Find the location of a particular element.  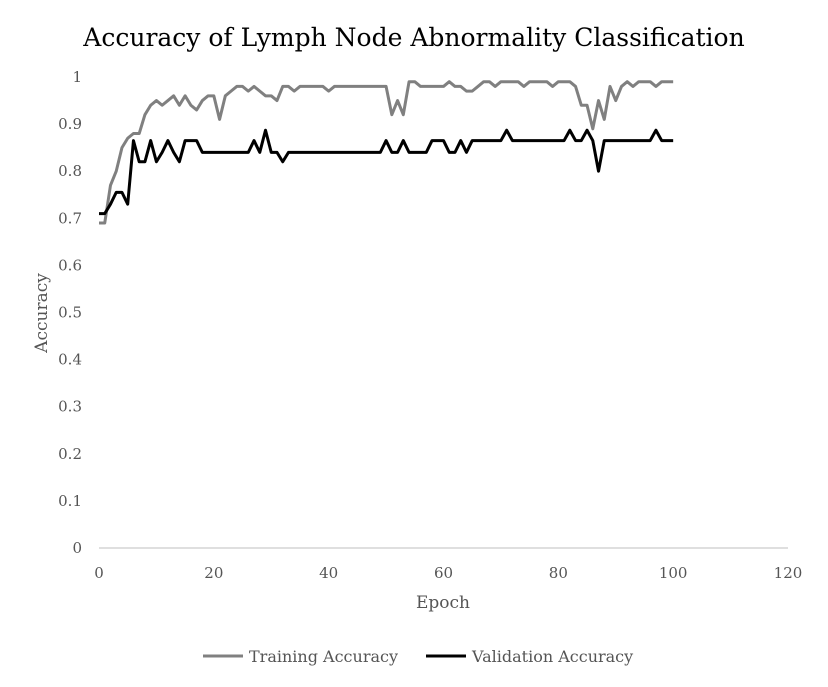

y-tick-label: 0.9 is located at coordinates (70, 124).